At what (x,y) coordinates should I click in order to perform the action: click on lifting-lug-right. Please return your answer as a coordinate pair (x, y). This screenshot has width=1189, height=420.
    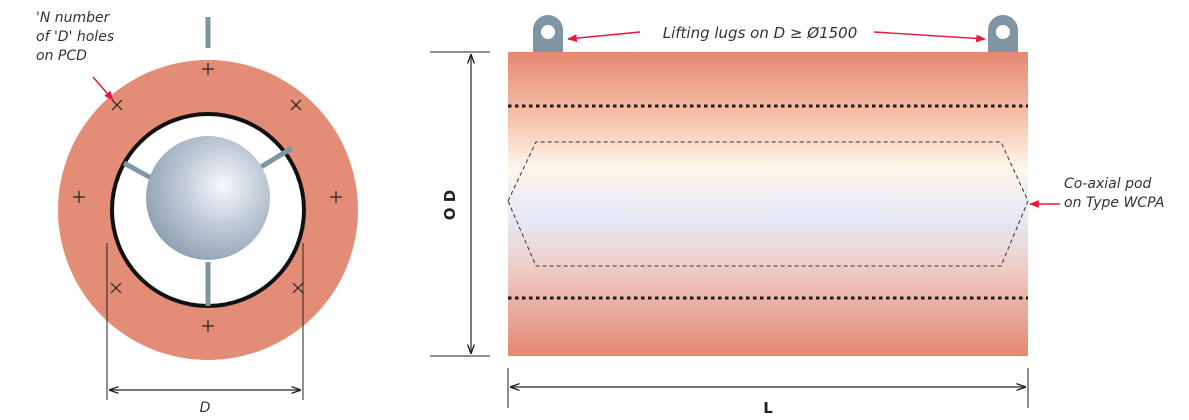
    Looking at the image, I should click on (1003, 33).